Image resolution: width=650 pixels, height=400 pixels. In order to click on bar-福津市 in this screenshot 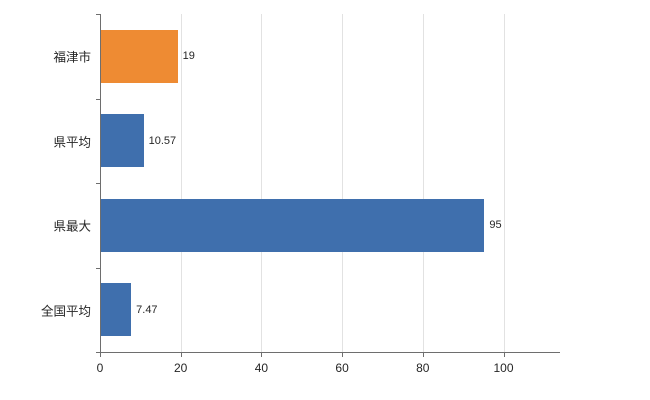, I will do `click(139, 56)`.